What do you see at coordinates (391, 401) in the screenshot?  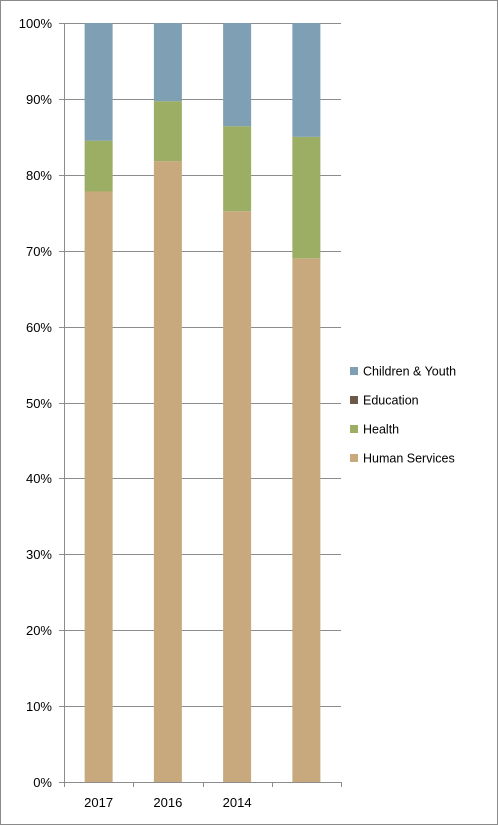 I see `legend-label: Education` at bounding box center [391, 401].